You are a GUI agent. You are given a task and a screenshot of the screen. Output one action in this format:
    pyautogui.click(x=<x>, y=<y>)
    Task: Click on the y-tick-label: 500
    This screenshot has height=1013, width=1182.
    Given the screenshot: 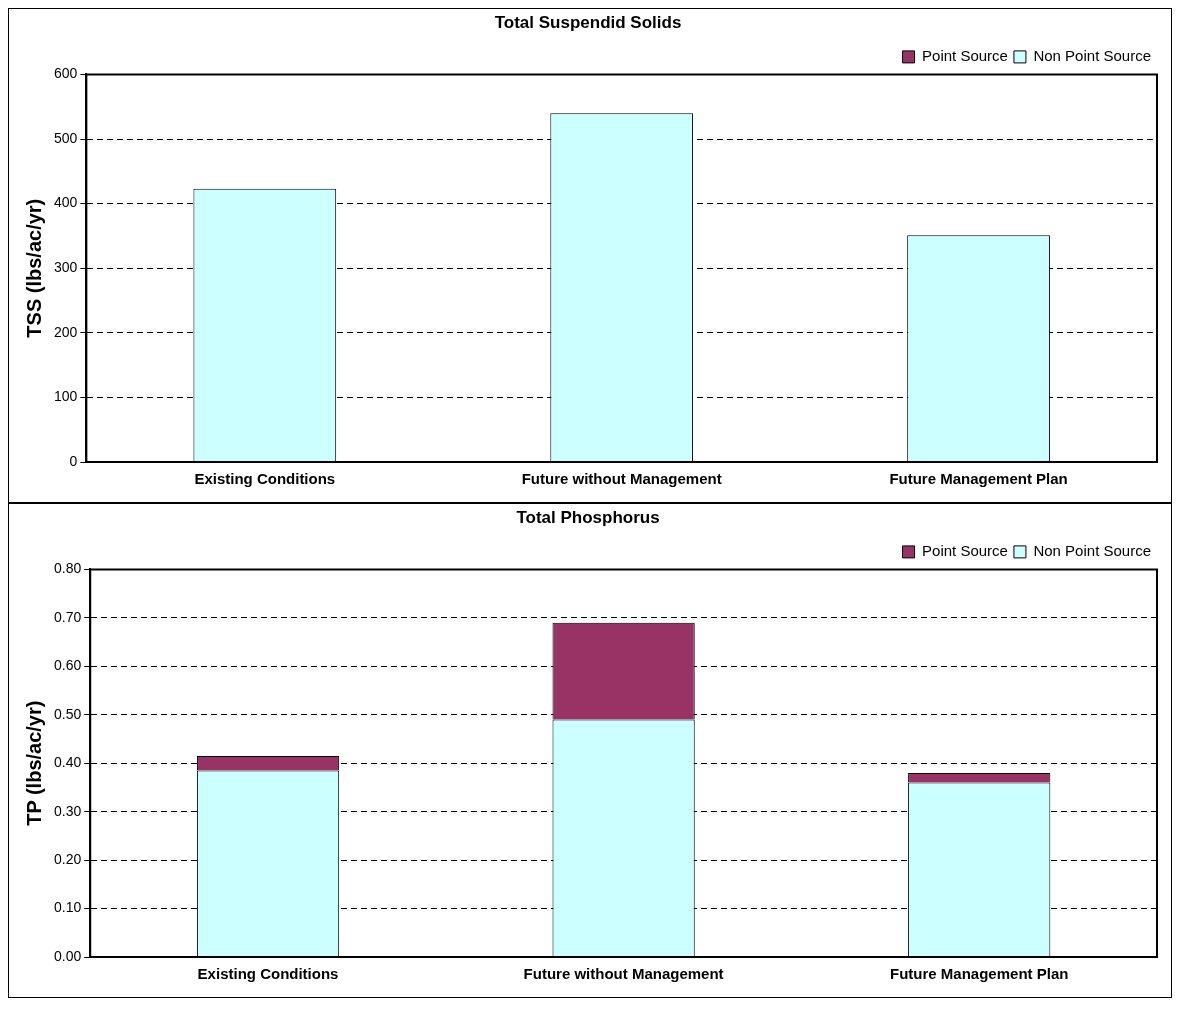 What is the action you would take?
    pyautogui.click(x=66, y=137)
    